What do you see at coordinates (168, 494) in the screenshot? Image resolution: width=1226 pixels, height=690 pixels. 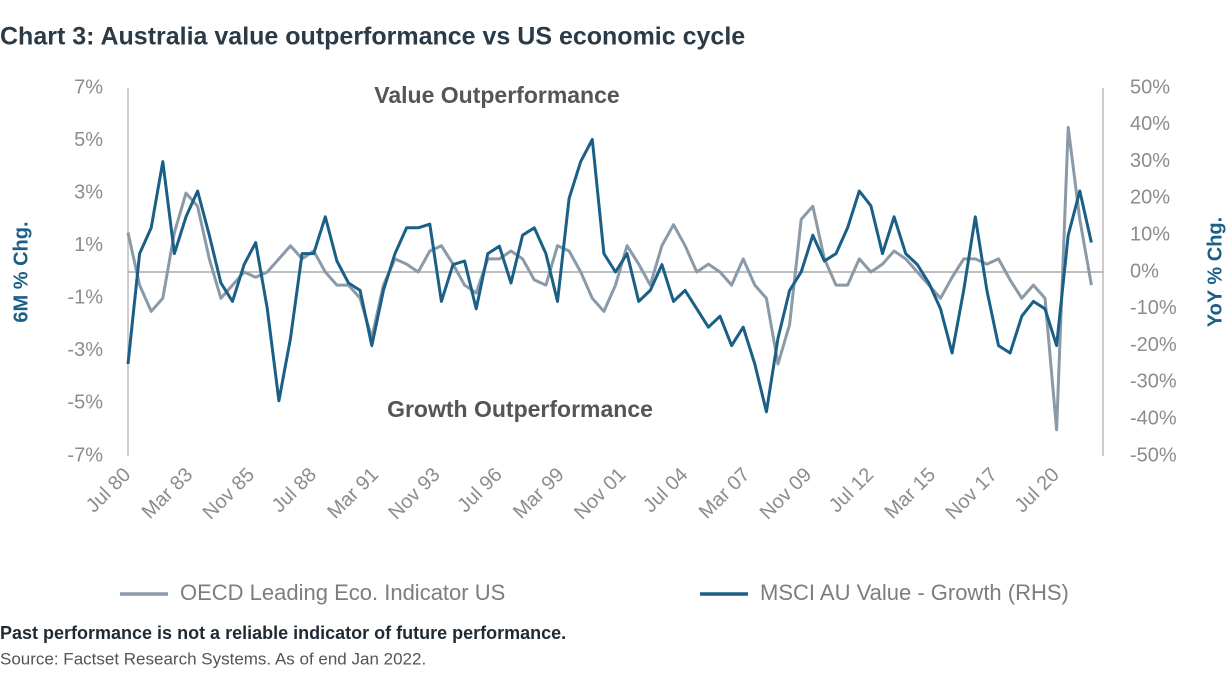 I see `x-tick-label: Mar 83` at bounding box center [168, 494].